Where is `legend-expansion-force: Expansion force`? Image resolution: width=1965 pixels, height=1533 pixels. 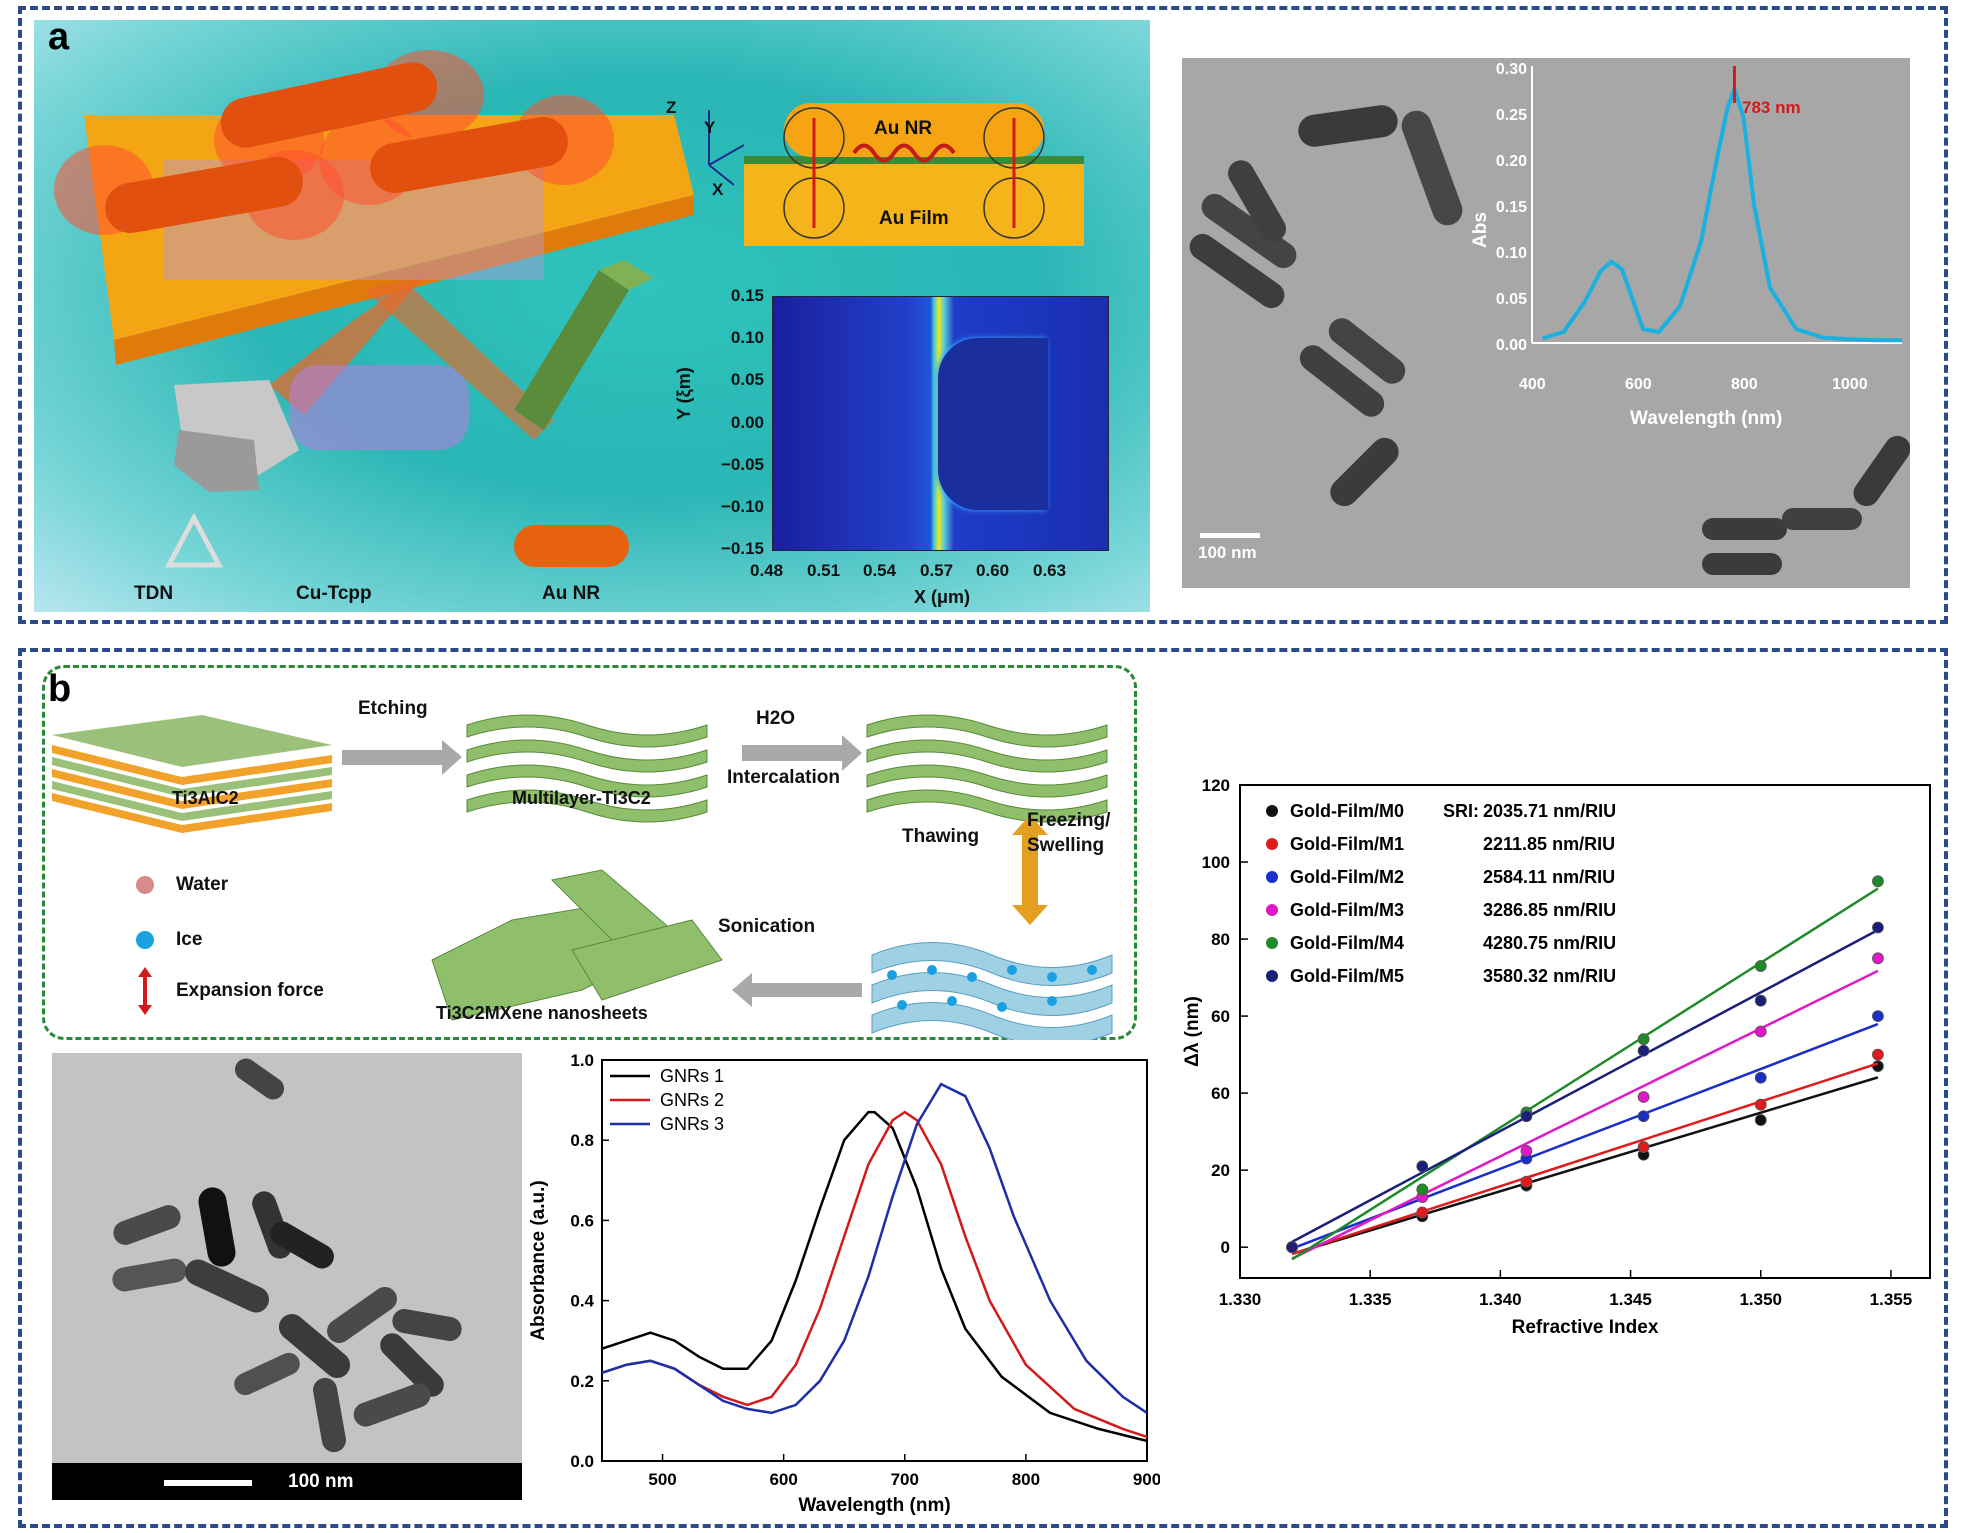 legend-expansion-force: Expansion force is located at coordinates (250, 990).